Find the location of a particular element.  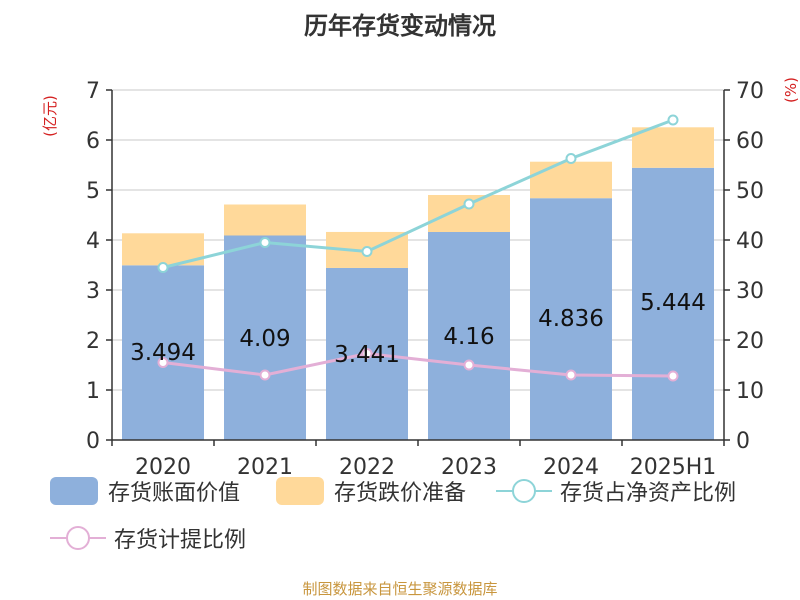

x-tick-label: 2021 is located at coordinates (265, 467).